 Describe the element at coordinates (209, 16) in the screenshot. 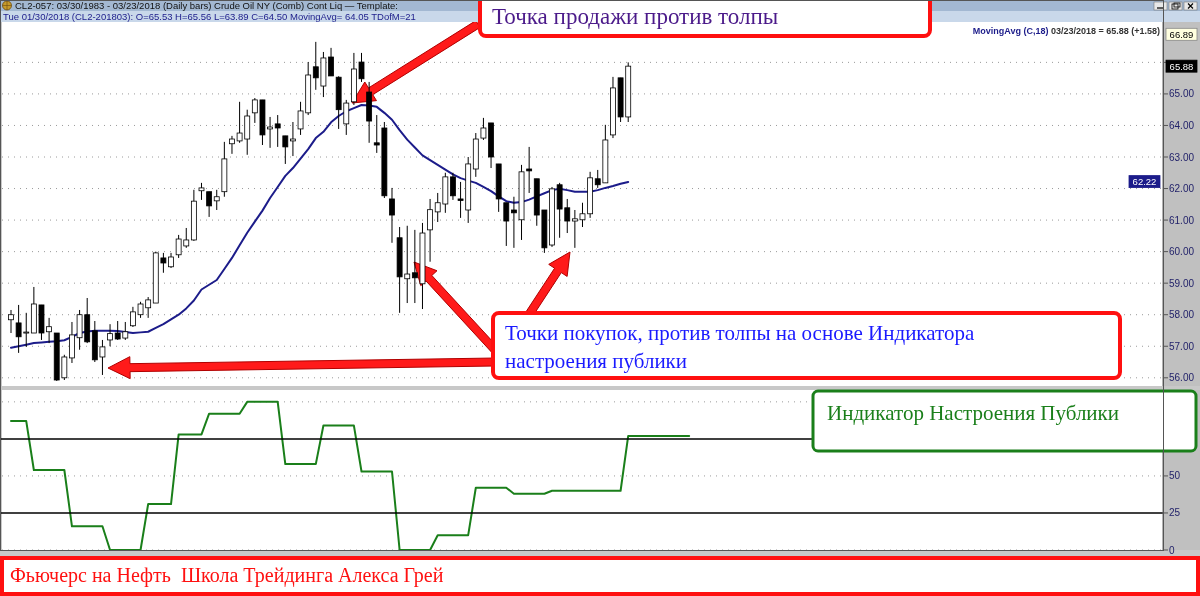

I see `chart-subtitle: Tue 01/30/2018 (CL2-201803): O=65.53 H=65.56 L=63.89 C=64.50 MovingAvg= 64.05 TDofM=21` at that location.